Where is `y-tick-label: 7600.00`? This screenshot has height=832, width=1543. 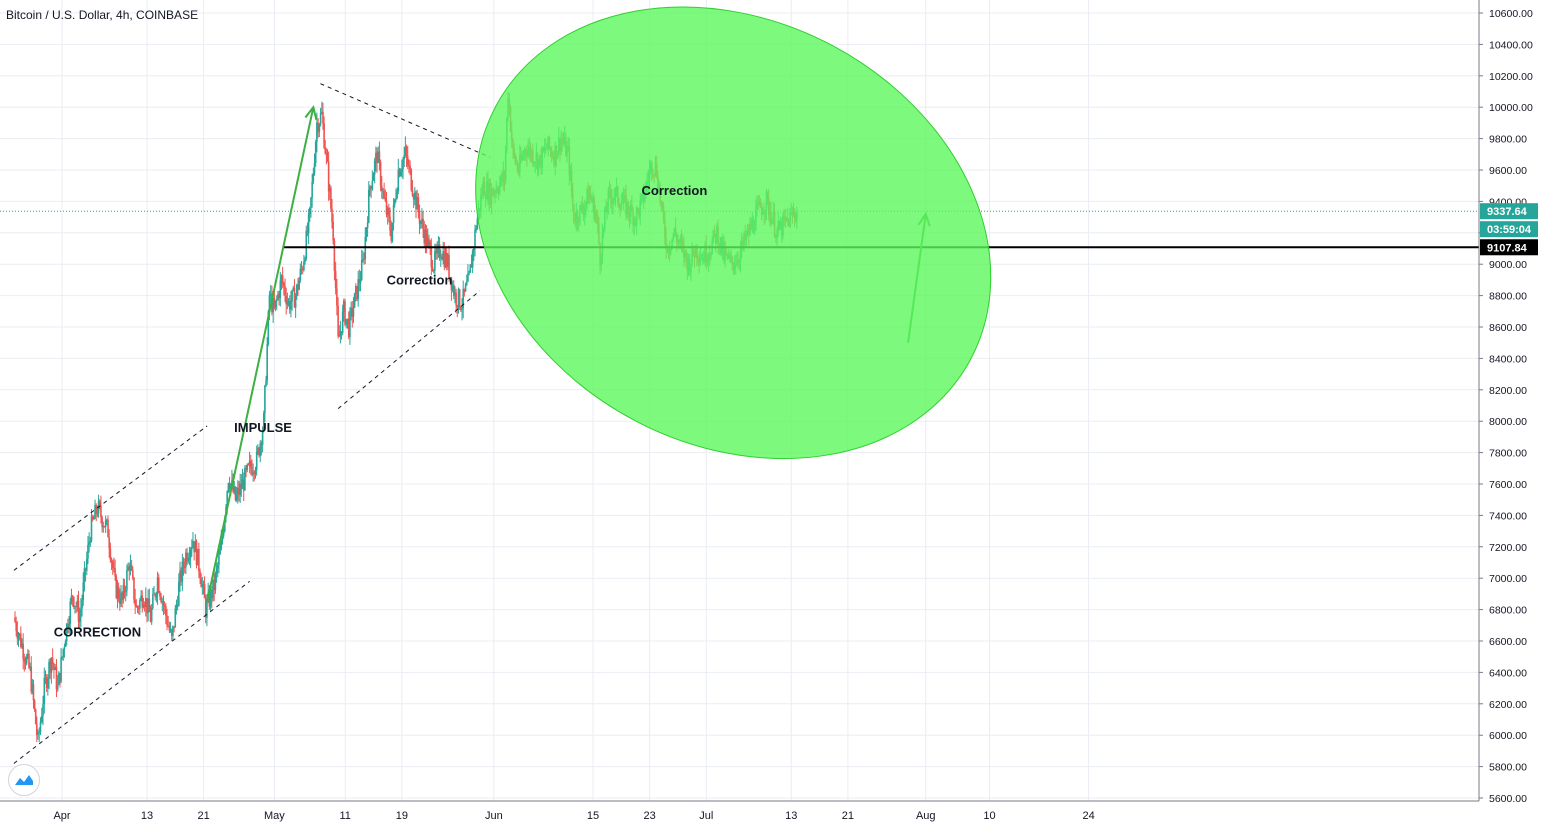
y-tick-label: 7600.00 is located at coordinates (1508, 485).